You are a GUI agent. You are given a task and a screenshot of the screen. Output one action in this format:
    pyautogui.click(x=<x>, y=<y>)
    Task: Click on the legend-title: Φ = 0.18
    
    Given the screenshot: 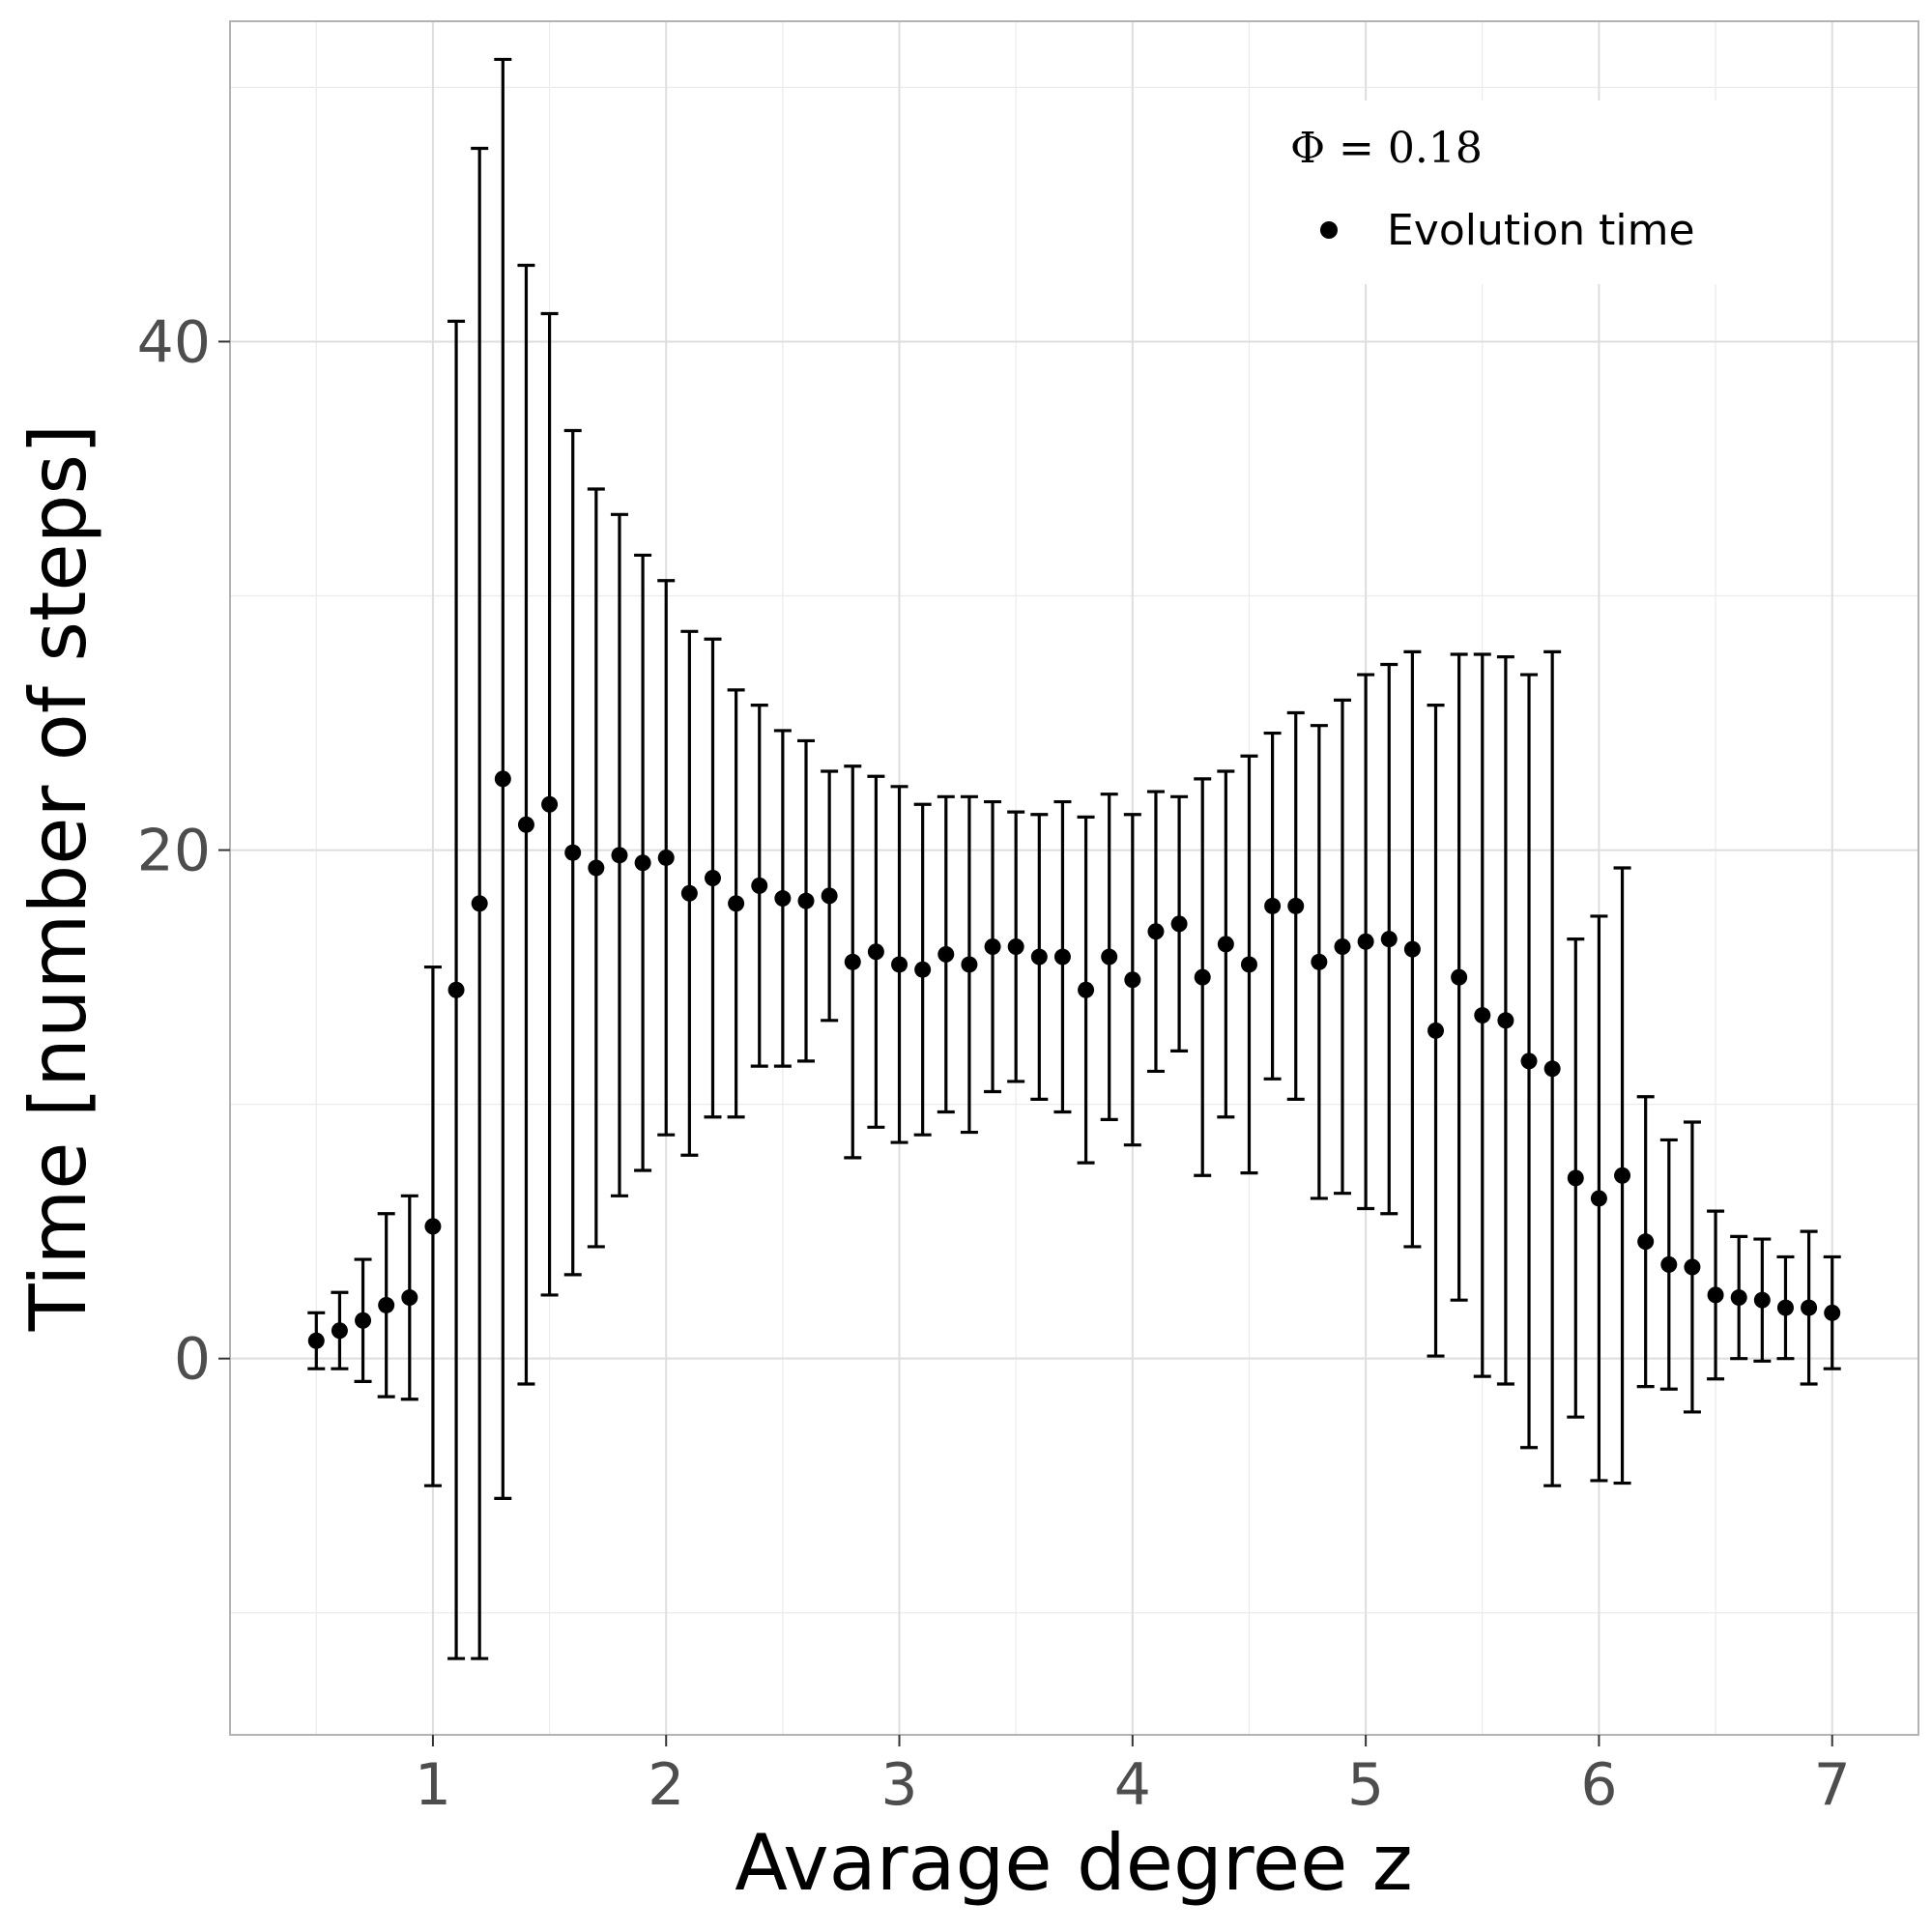 What is the action you would take?
    pyautogui.click(x=1386, y=148)
    